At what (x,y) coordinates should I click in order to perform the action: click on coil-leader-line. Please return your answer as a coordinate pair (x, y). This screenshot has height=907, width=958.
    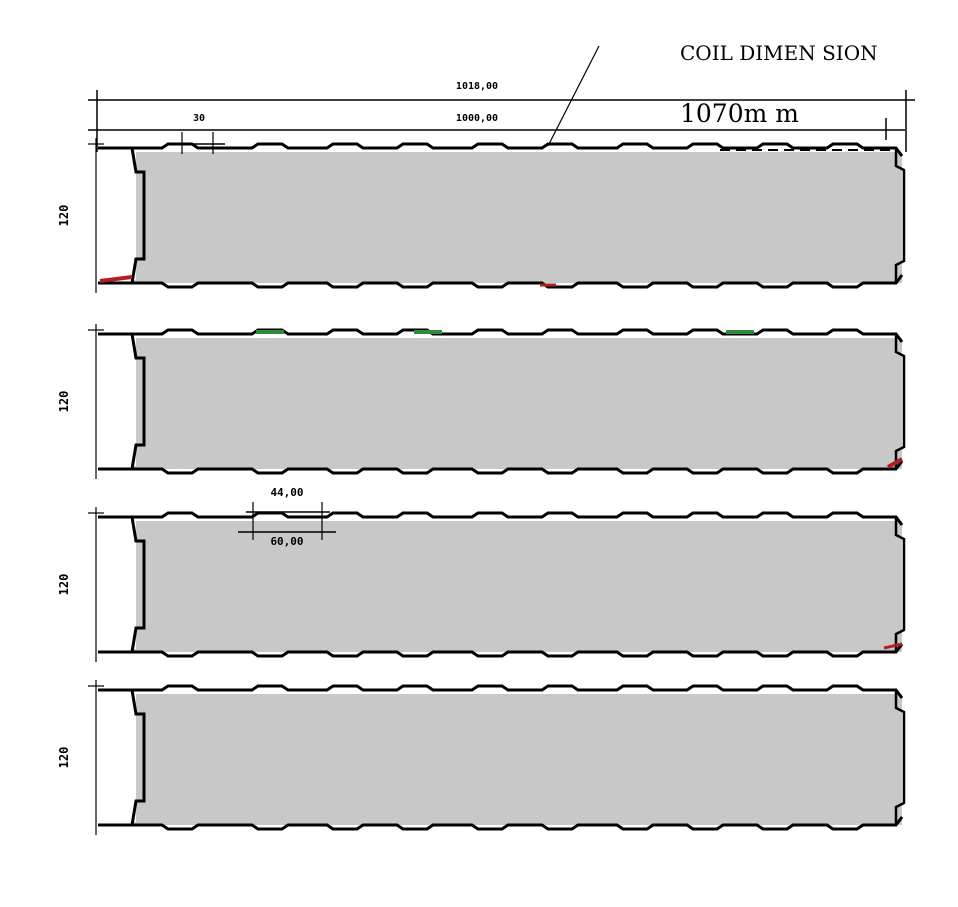
    Looking at the image, I should click on (573, 96).